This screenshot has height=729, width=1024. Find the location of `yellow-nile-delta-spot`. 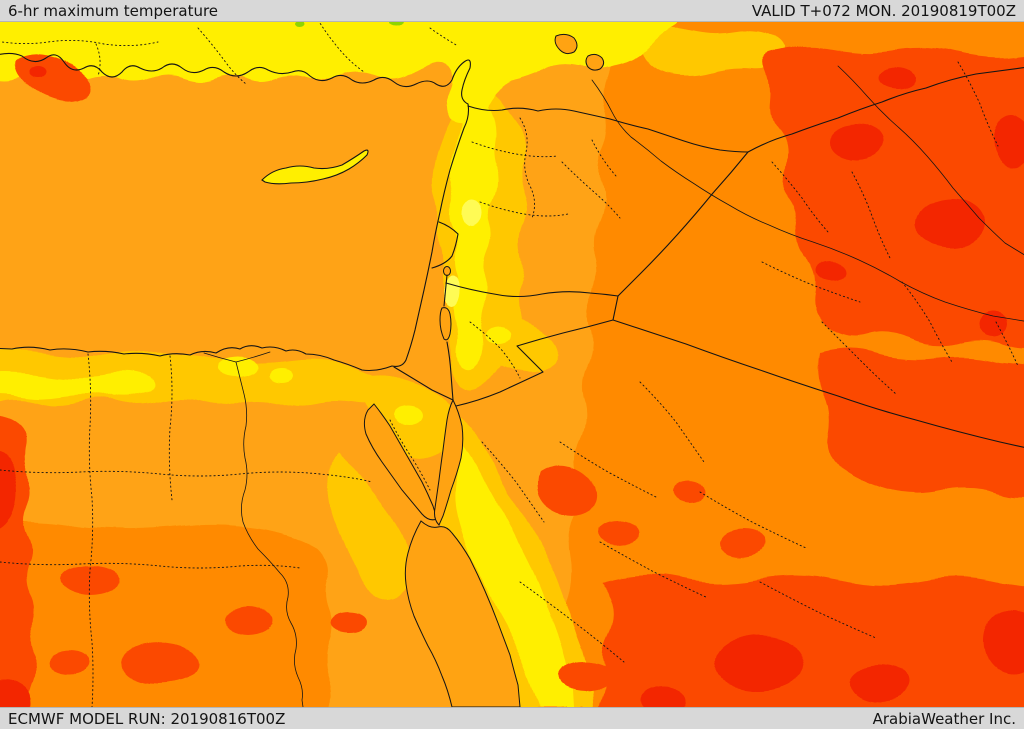

yellow-nile-delta-spot is located at coordinates (235, 367).